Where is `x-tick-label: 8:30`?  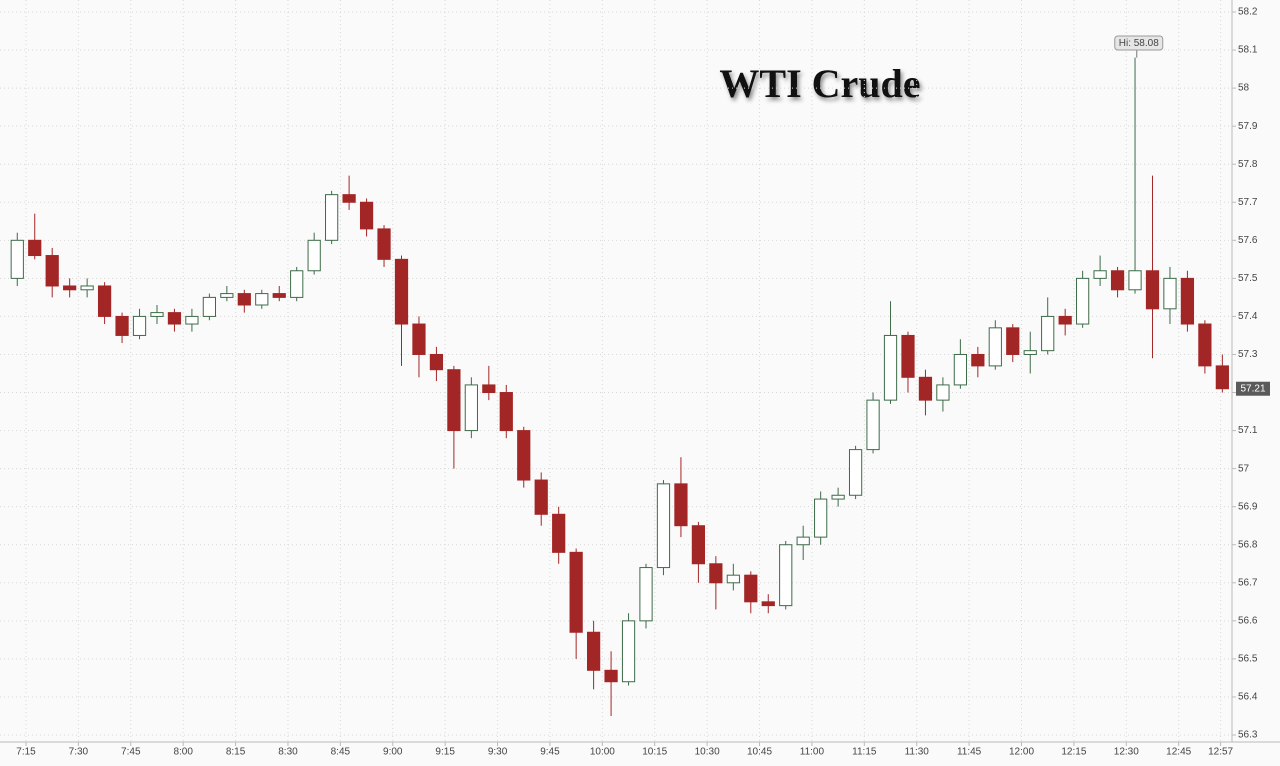
x-tick-label: 8:30 is located at coordinates (288, 752).